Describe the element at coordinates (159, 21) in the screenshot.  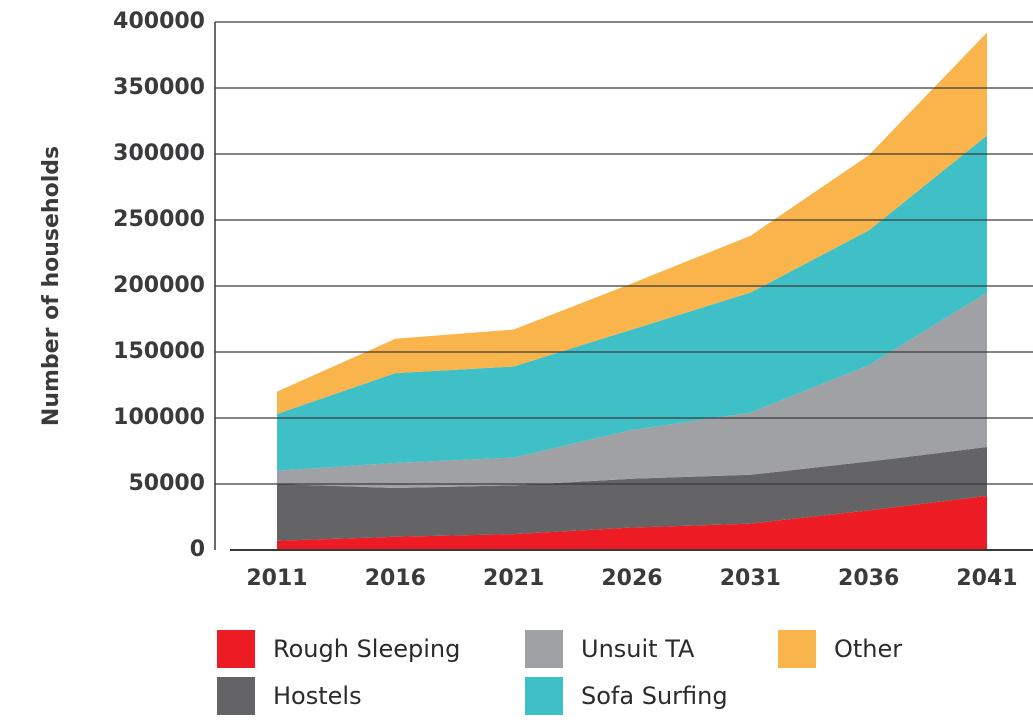
I see `y-tick-label: 400000` at that location.